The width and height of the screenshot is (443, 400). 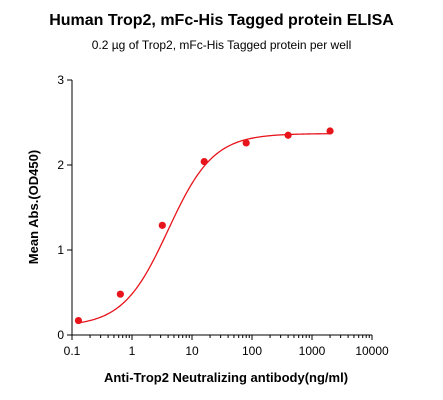 What do you see at coordinates (192, 351) in the screenshot?
I see `x-tick-label: 10` at bounding box center [192, 351].